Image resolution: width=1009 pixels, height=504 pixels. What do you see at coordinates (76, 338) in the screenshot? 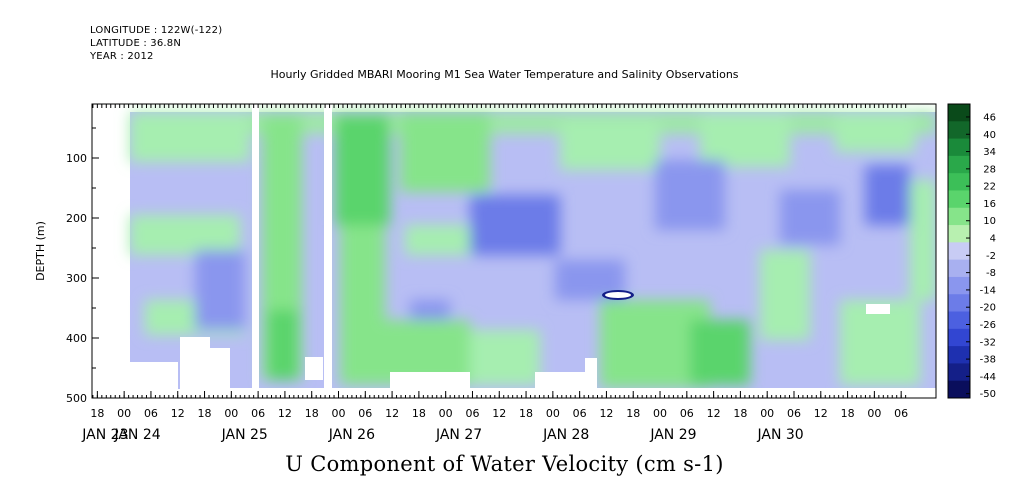
I see `y-tick-label: 400` at bounding box center [76, 338].